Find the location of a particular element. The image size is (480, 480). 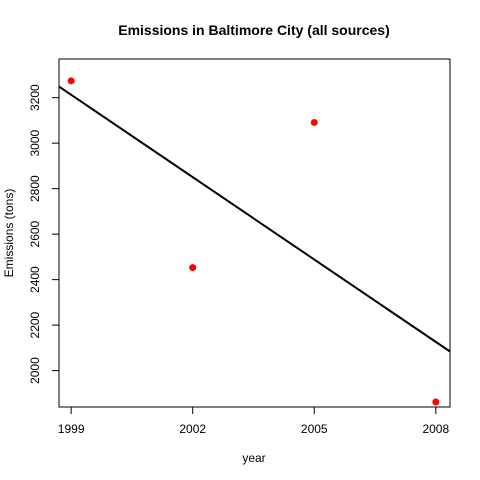

y-tick-label: 2800 is located at coordinates (35, 188).